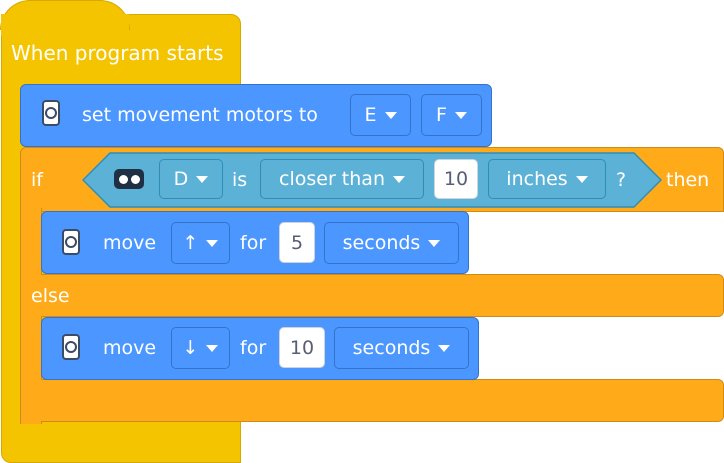  Describe the element at coordinates (129, 179) in the screenshot. I see `distance-sensor-icon` at that location.